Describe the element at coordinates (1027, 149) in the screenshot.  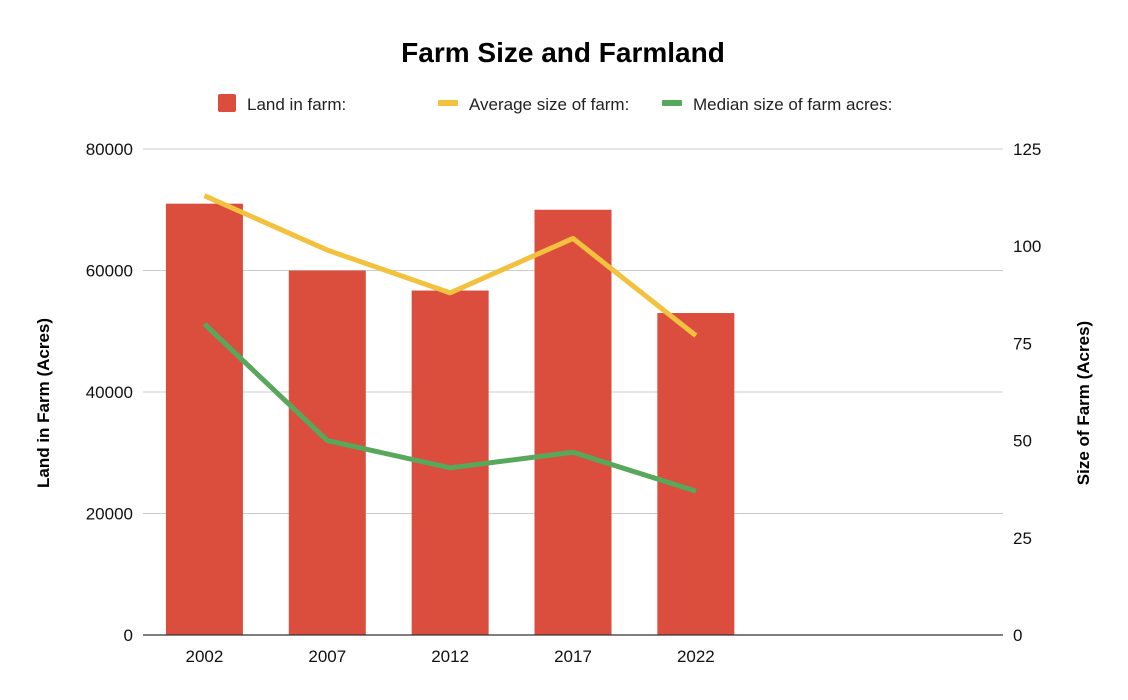
I see `right-axis-tick-label: 125` at that location.